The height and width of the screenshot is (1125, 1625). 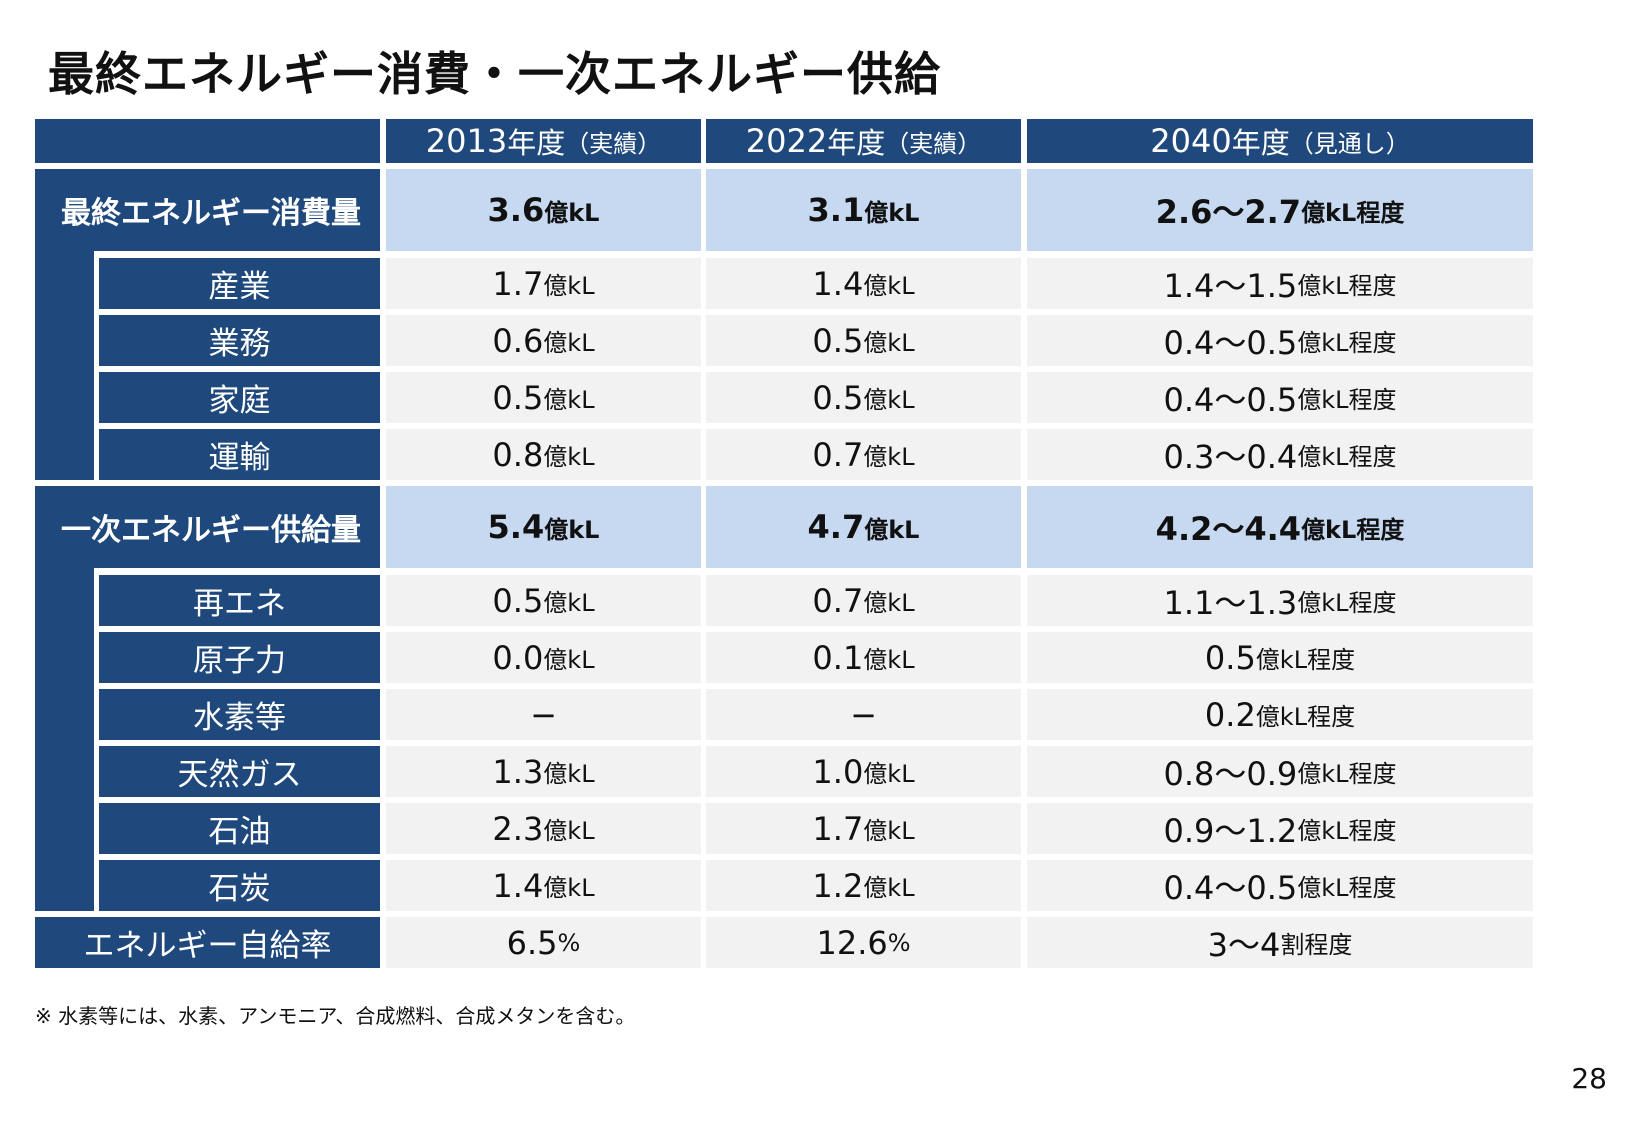 I want to click on value-unit: %, so click(x=569, y=942).